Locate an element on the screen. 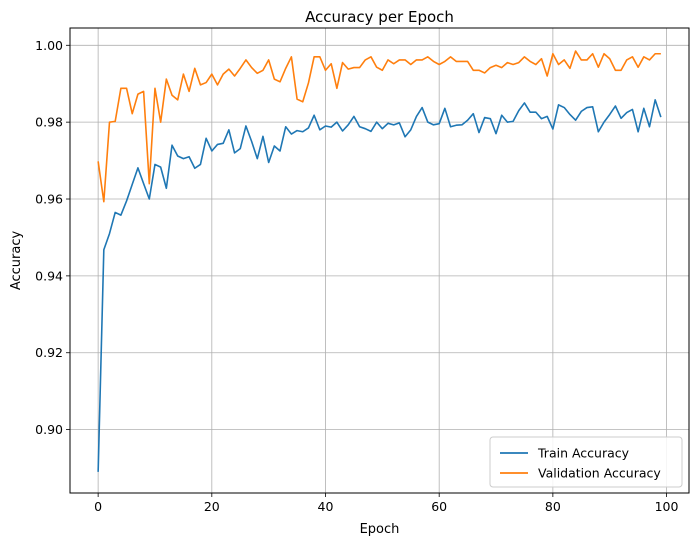 This screenshot has width=700, height=547. x-tick-label: 20 is located at coordinates (212, 506).